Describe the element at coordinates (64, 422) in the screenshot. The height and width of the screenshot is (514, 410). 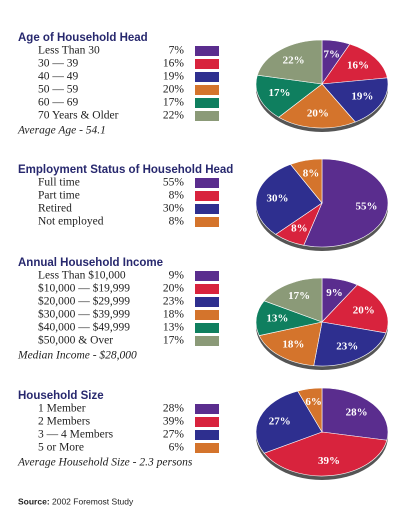
I see `legend-label: 2 Members` at that location.